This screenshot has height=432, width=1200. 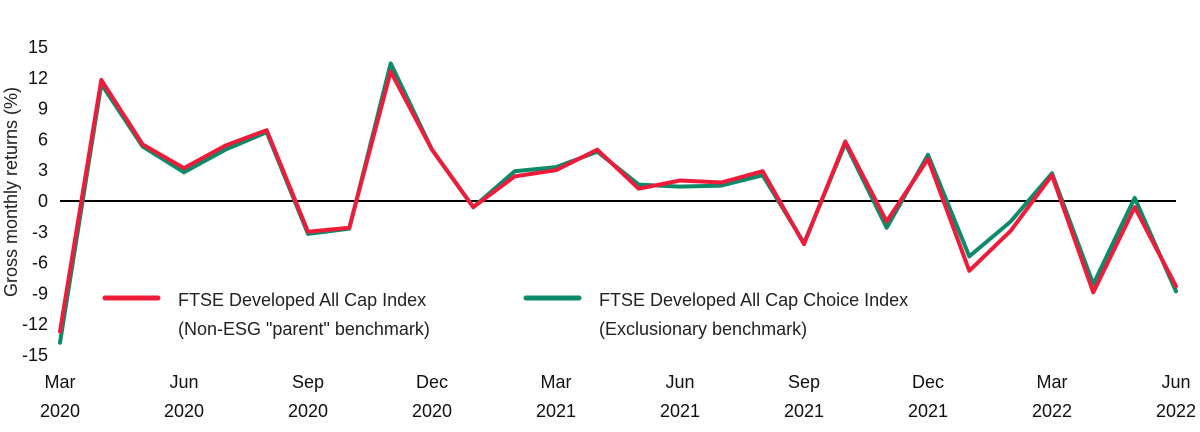 I want to click on legend-label-parent: FTSE Developed All Cap Index, so click(x=302, y=300).